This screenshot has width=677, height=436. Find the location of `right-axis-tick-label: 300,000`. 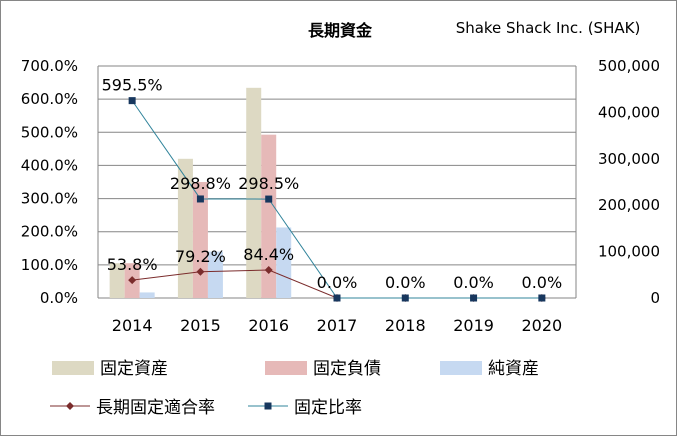

right-axis-tick-label: 300,000 is located at coordinates (629, 159).